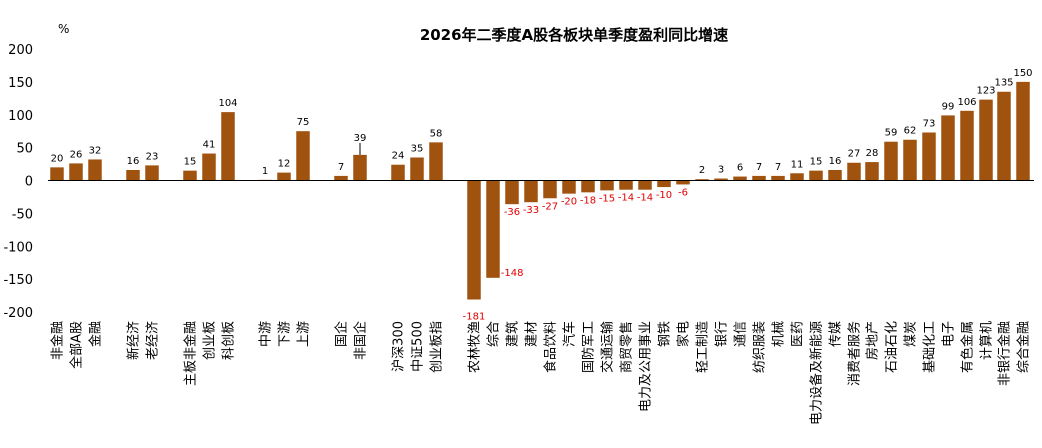 This screenshot has height=448, width=1042. I want to click on x-tick-label: 国企, so click(342, 334).